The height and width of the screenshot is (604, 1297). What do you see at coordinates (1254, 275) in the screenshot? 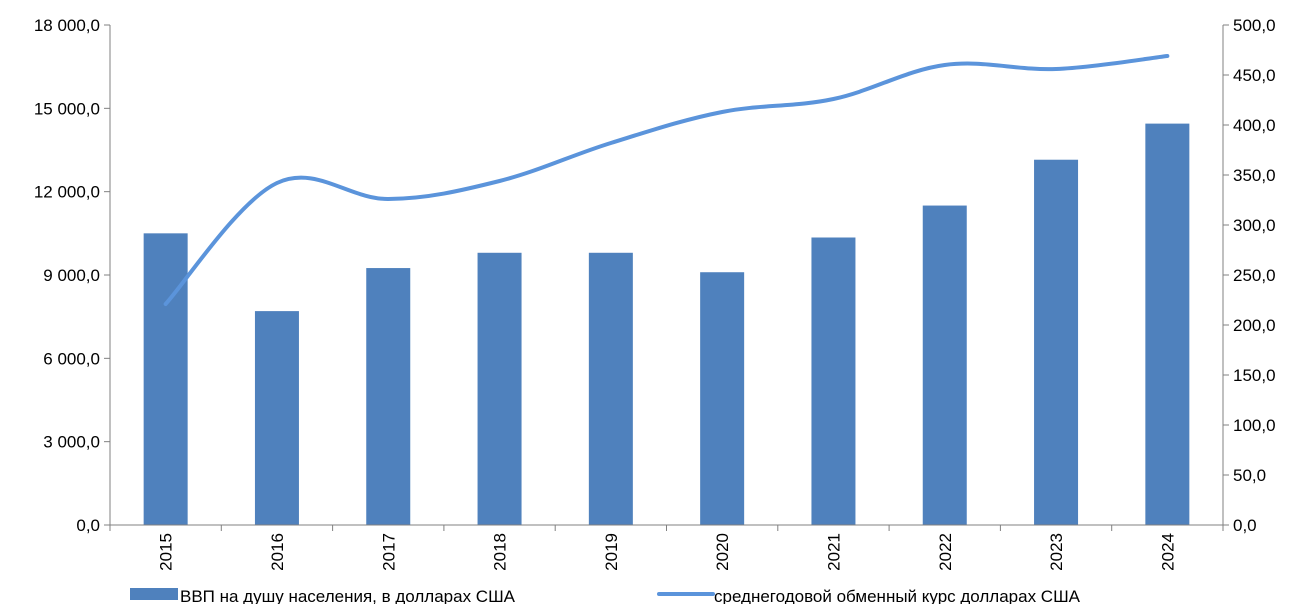
I see `y-right-tick-label: 250,0` at bounding box center [1254, 275].